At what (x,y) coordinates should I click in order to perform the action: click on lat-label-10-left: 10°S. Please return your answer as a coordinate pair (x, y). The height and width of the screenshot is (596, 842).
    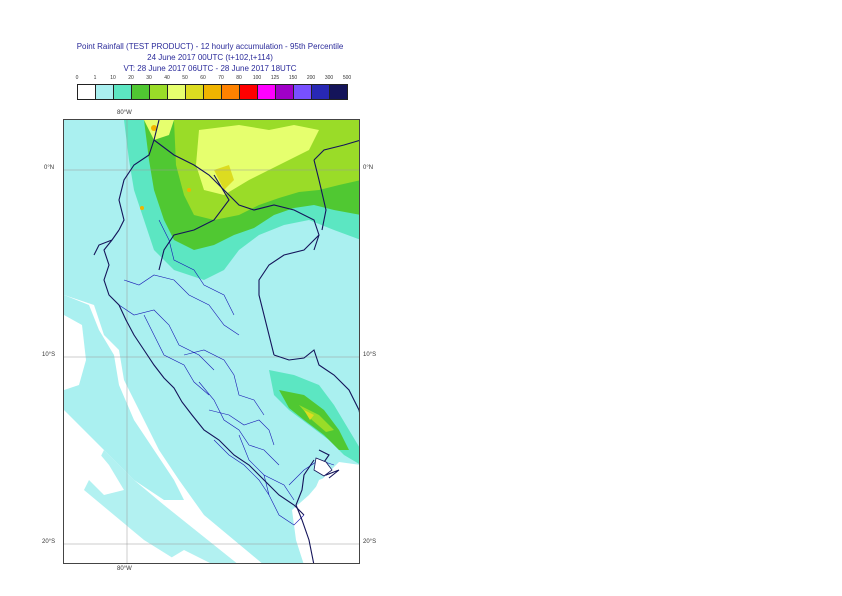
    Looking at the image, I should click on (49, 355).